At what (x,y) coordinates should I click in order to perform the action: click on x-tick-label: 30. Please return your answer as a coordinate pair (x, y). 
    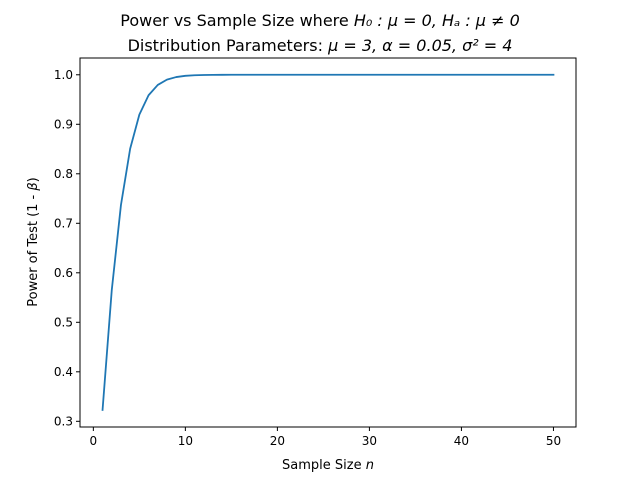
    Looking at the image, I should click on (369, 441).